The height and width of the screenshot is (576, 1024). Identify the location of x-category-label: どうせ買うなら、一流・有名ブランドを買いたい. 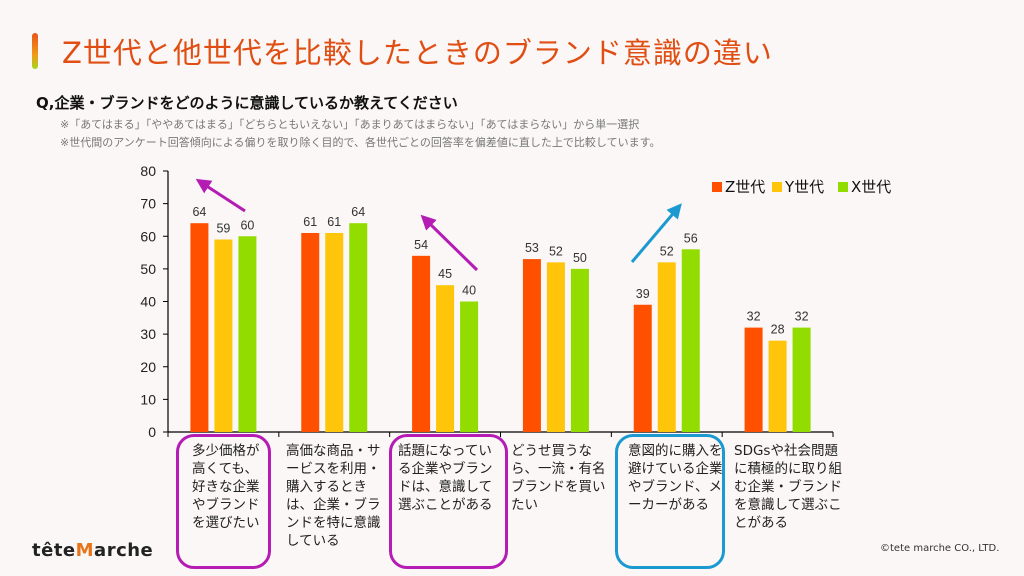
(558, 478).